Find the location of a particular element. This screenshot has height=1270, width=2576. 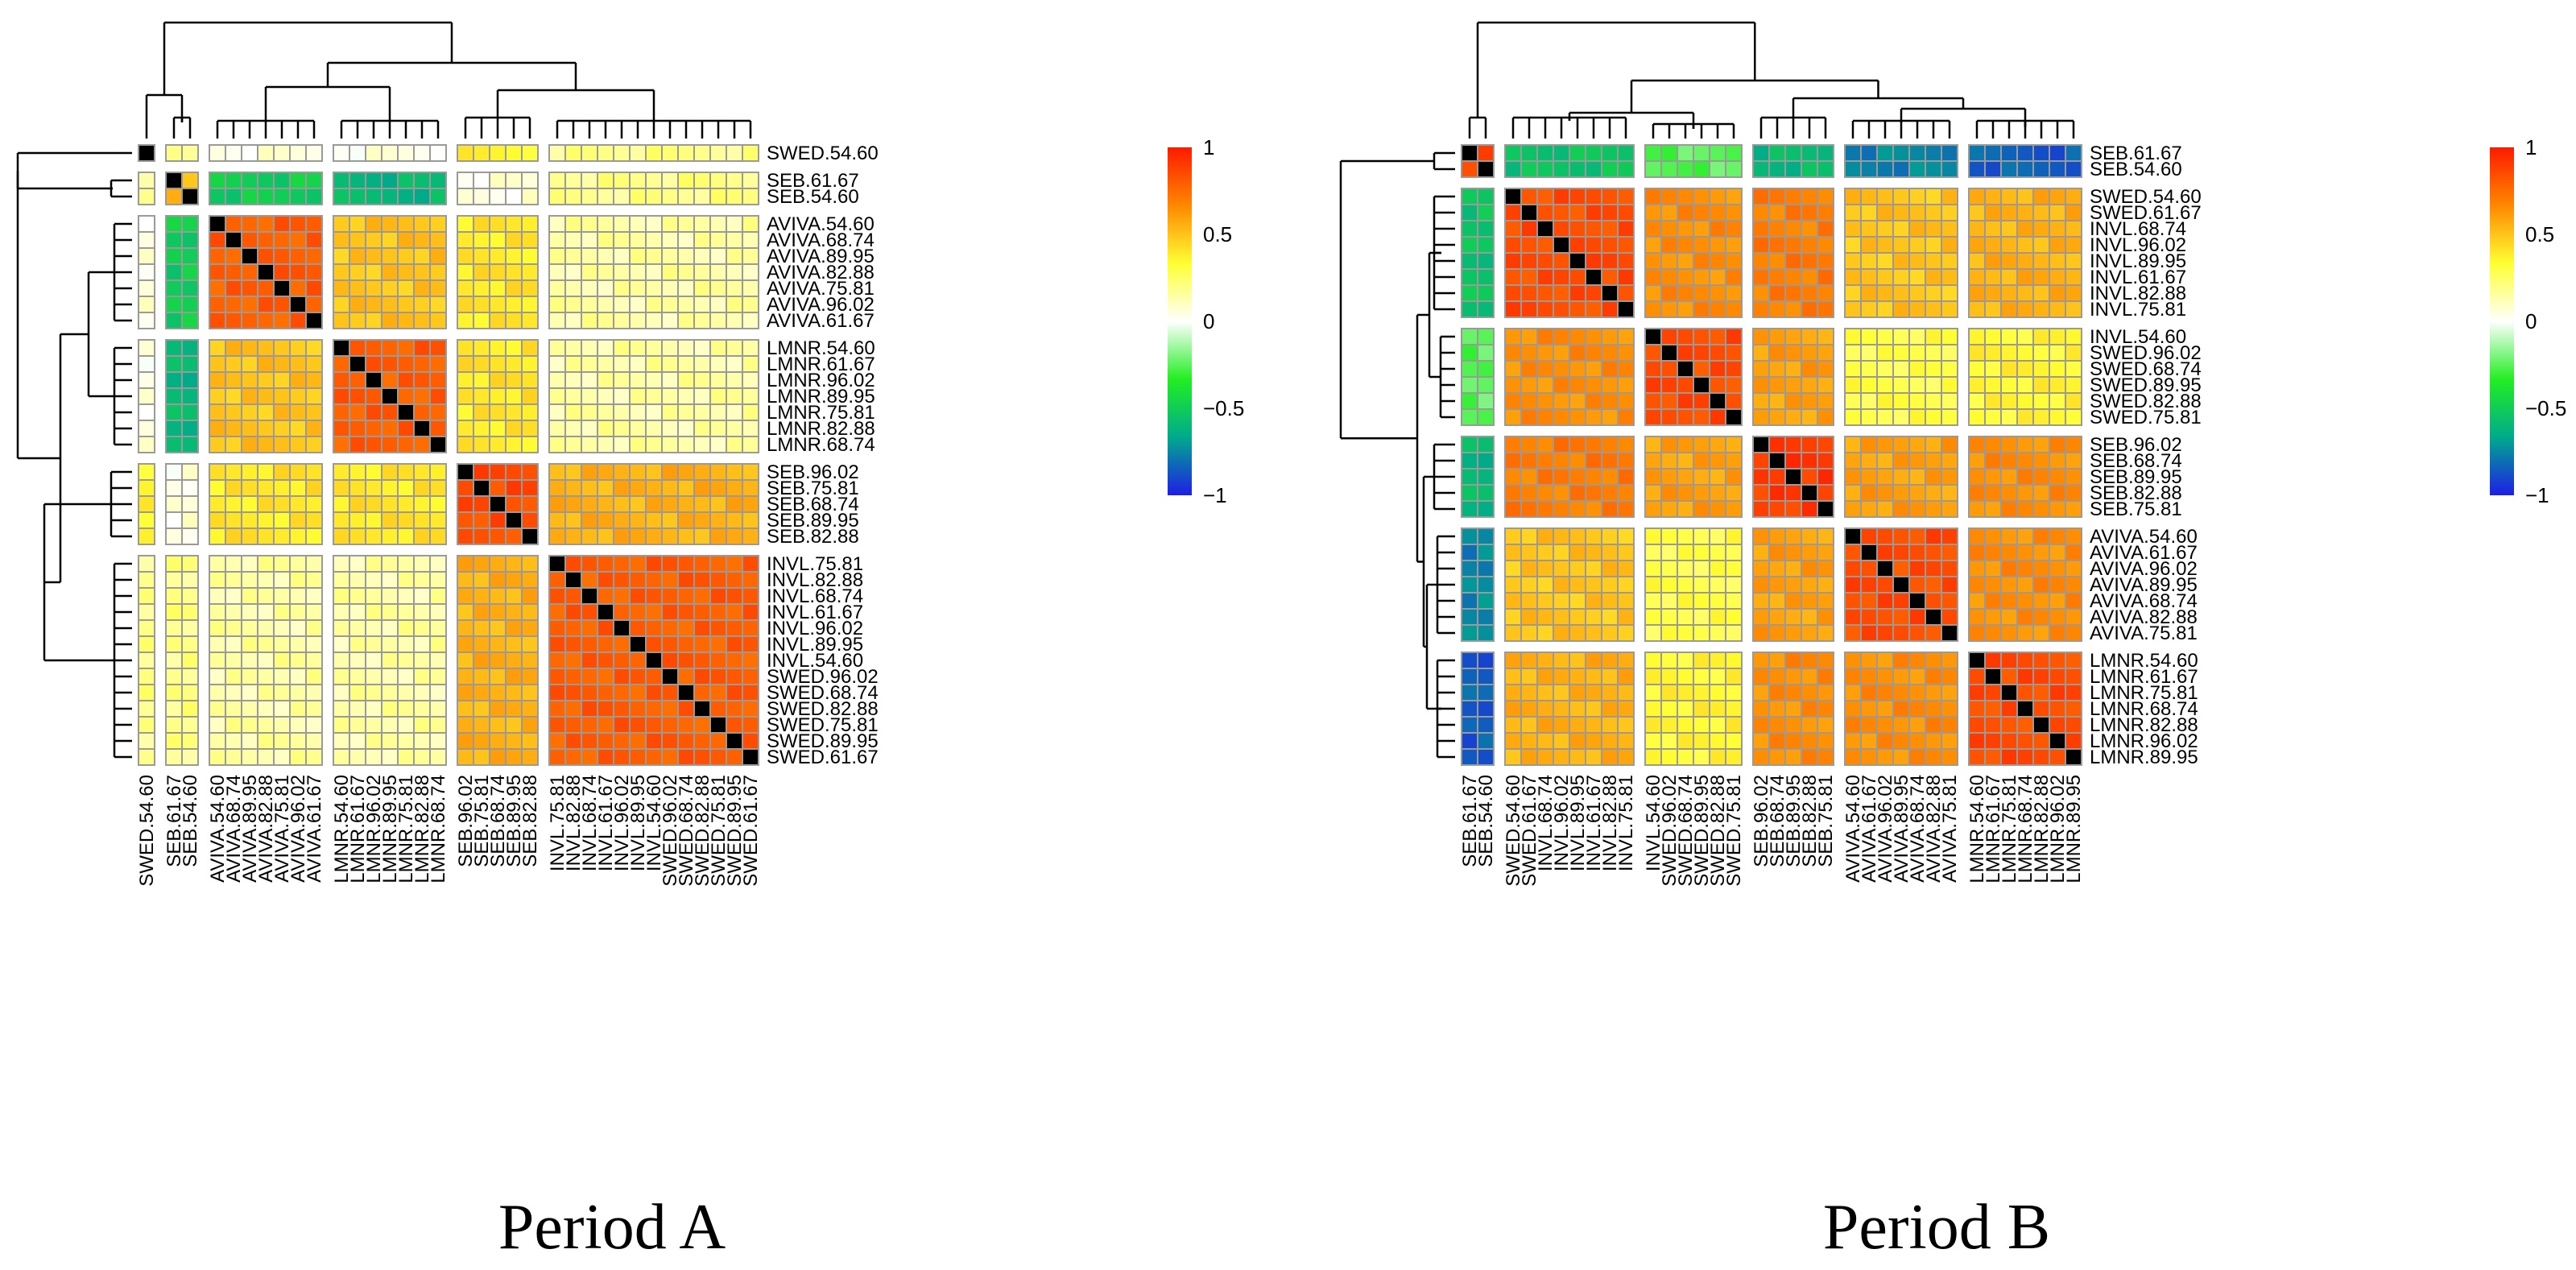

column-label: INVL.54.60 is located at coordinates (1653, 823).